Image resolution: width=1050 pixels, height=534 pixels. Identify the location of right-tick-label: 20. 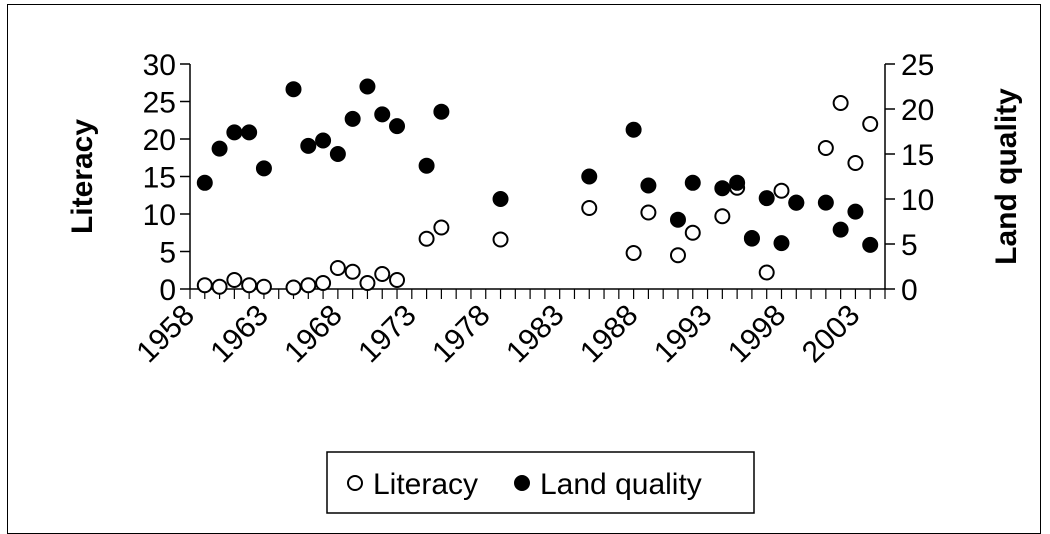
(917, 110).